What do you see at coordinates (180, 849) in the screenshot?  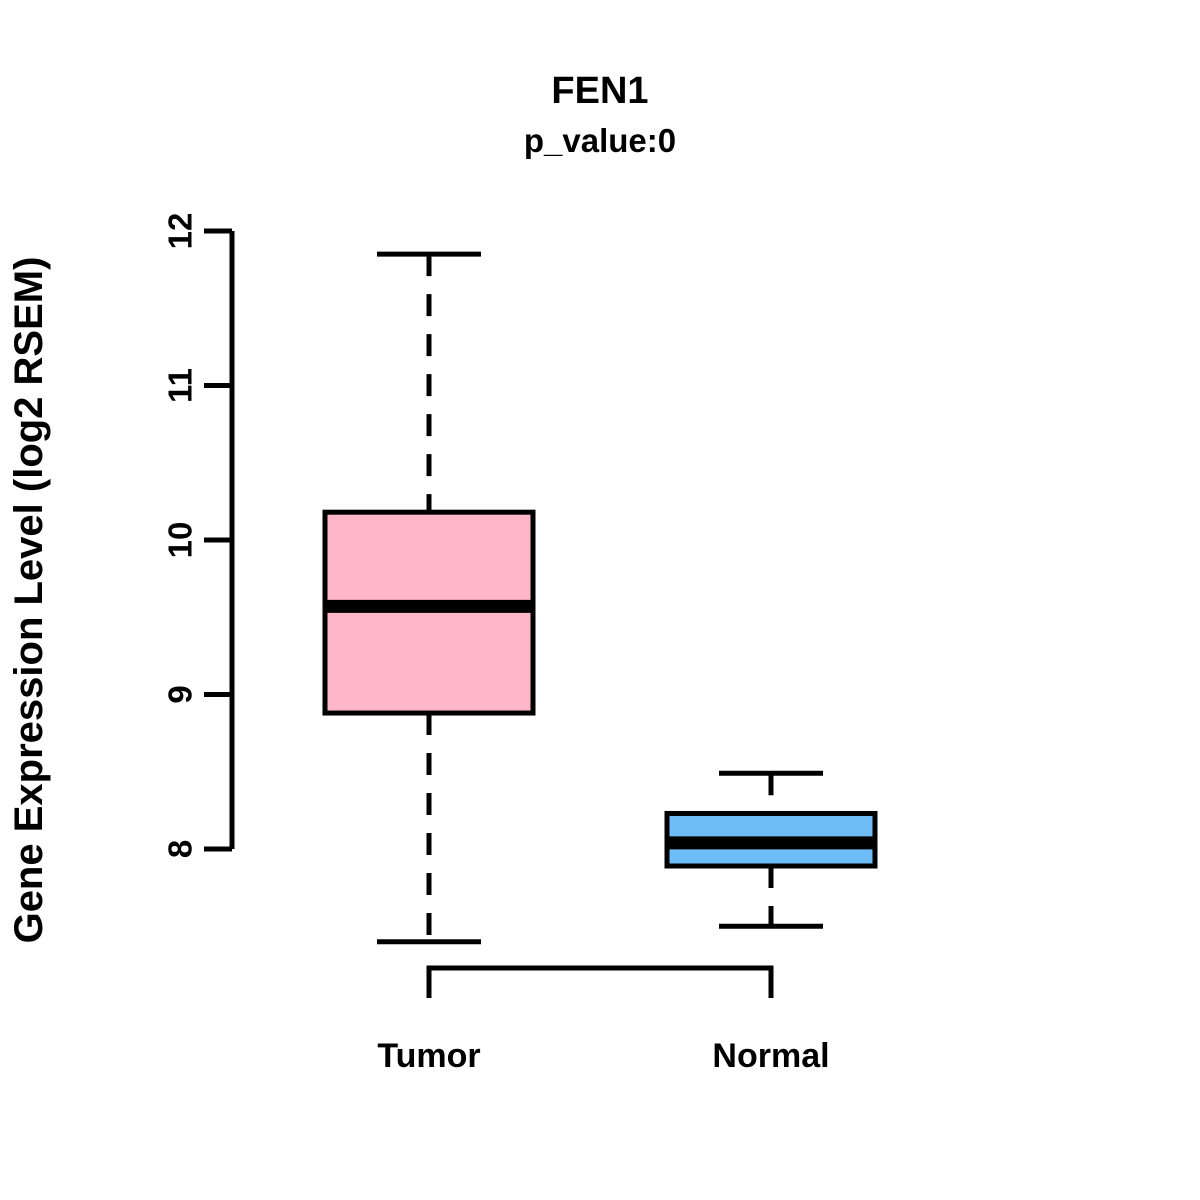 I see `y-axis-tick-label: 8` at bounding box center [180, 849].